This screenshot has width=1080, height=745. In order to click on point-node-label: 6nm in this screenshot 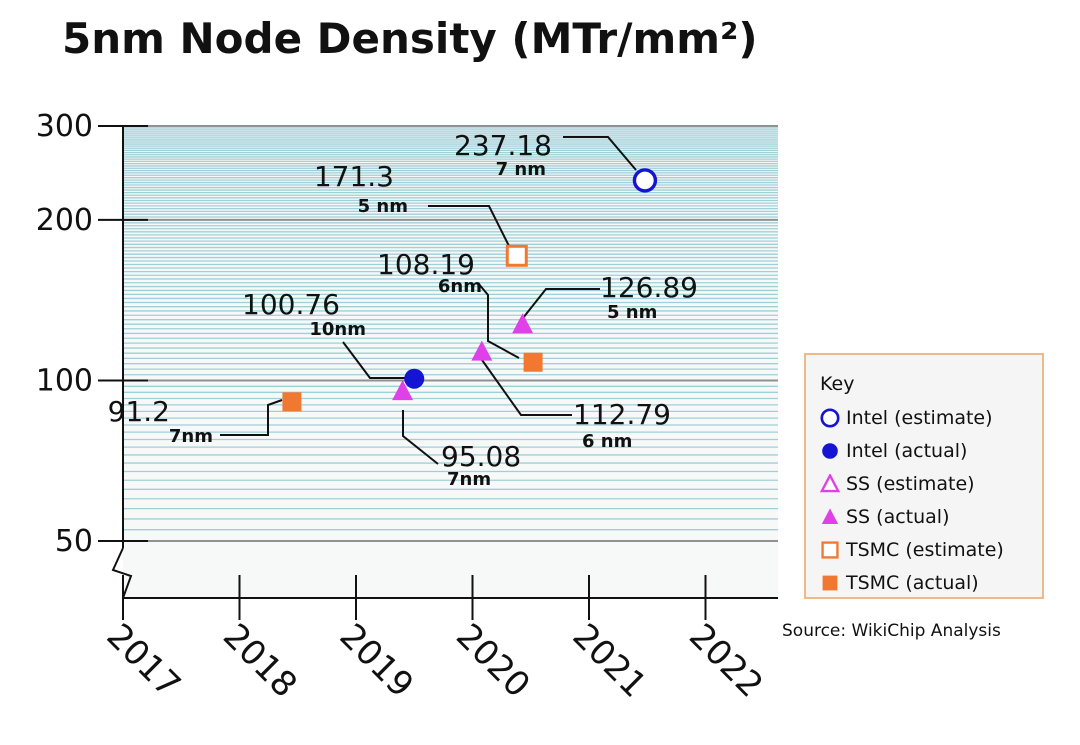, I will do `click(460, 286)`.